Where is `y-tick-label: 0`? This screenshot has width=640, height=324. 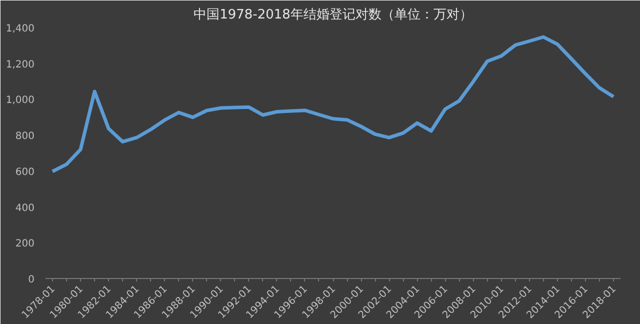 y-tick-label: 0 is located at coordinates (31, 280).